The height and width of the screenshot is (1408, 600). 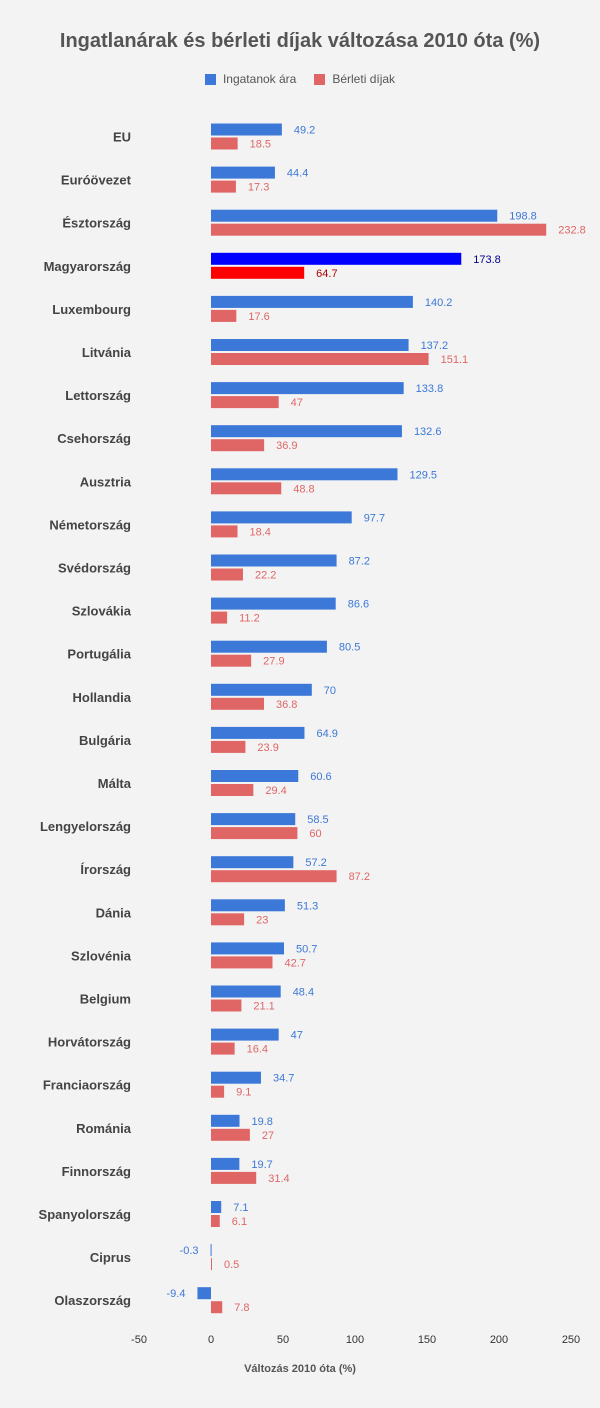 What do you see at coordinates (227, 574) in the screenshot?
I see `bar-rent-svedorszag` at bounding box center [227, 574].